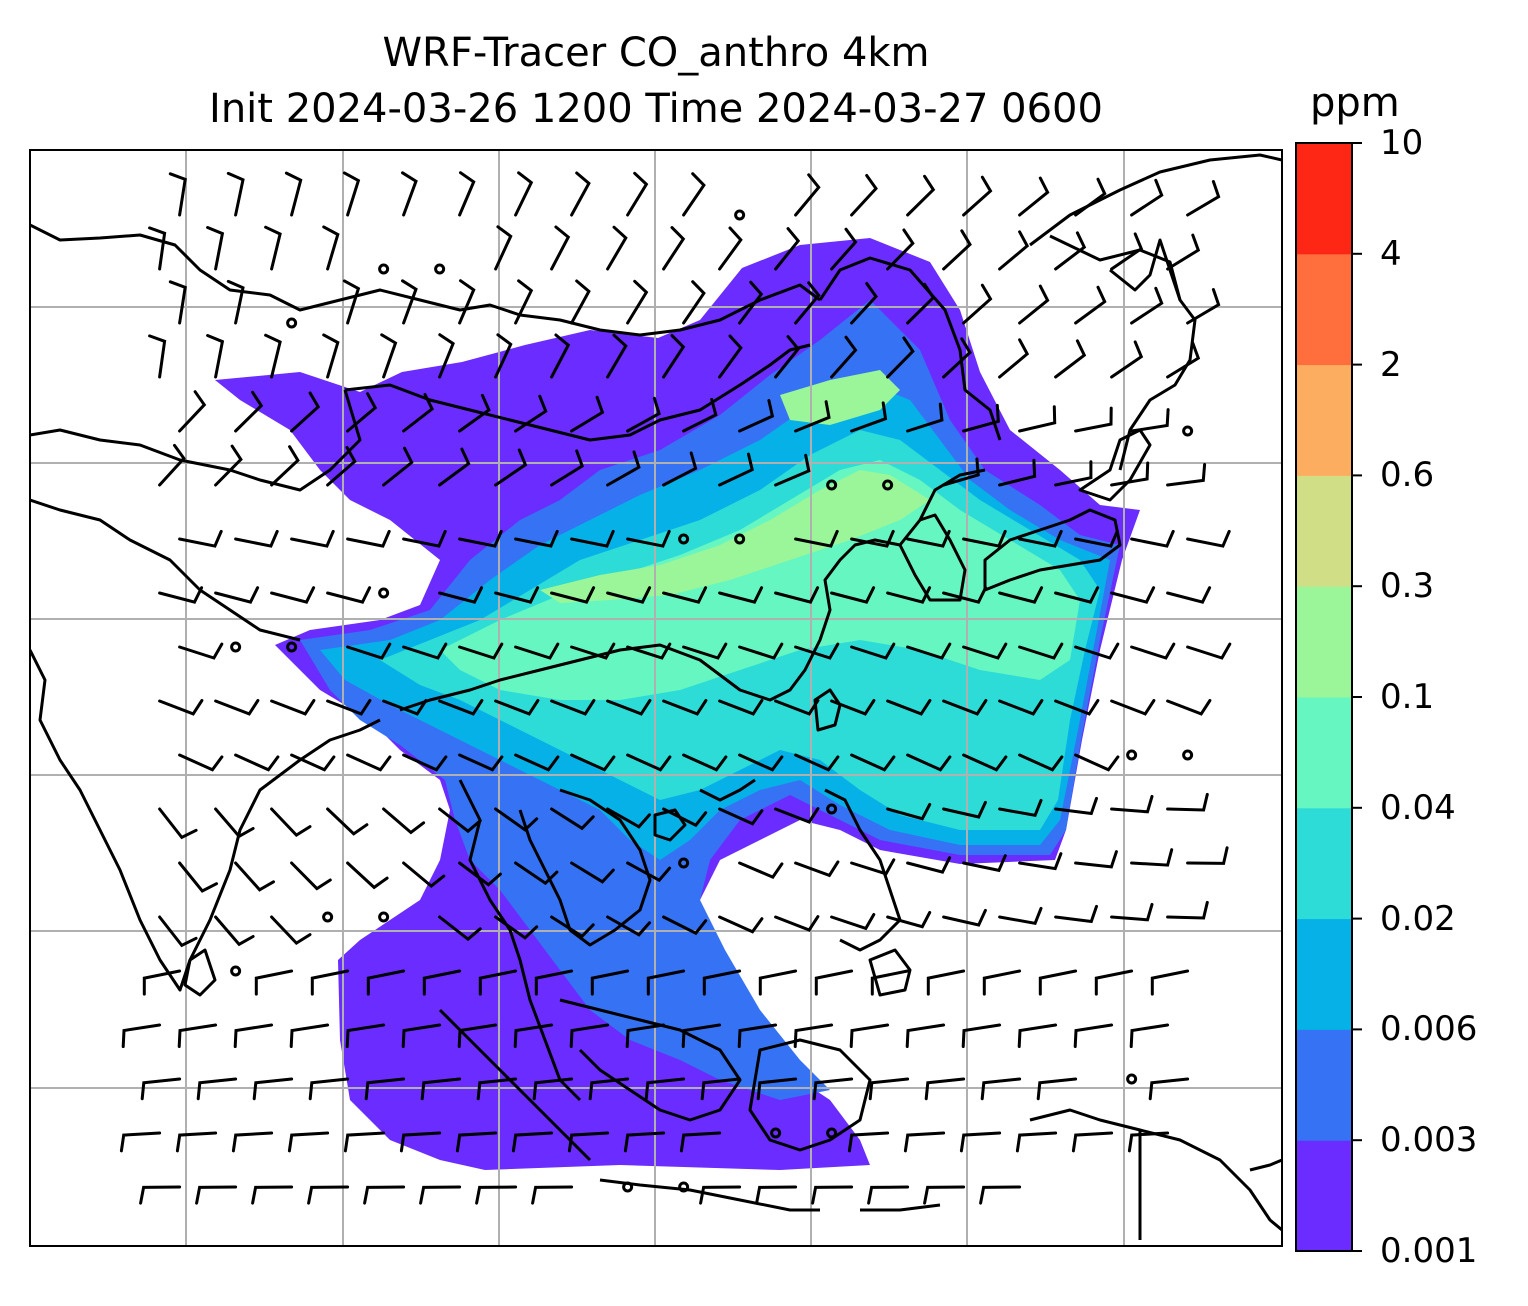 The height and width of the screenshot is (1306, 1528). I want to click on colorbar-tick-label: 10, so click(1402, 143).